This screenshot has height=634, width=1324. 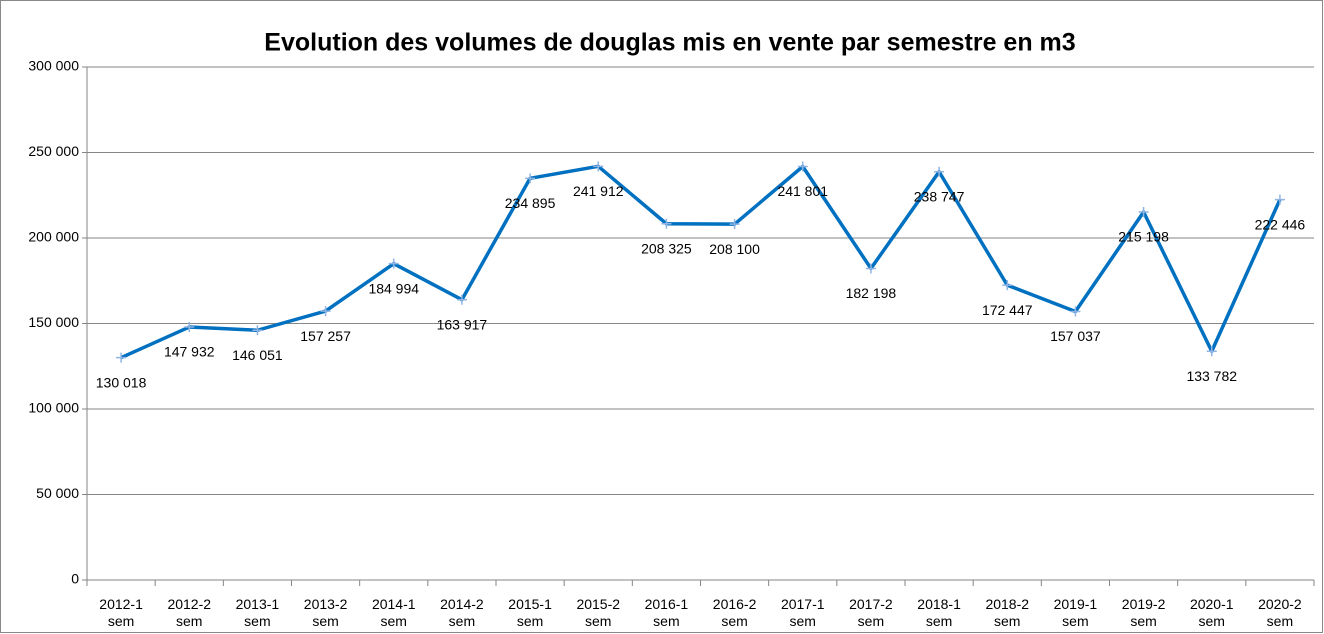 I want to click on x-tick-label: 2013-1 sem, so click(x=257, y=612).